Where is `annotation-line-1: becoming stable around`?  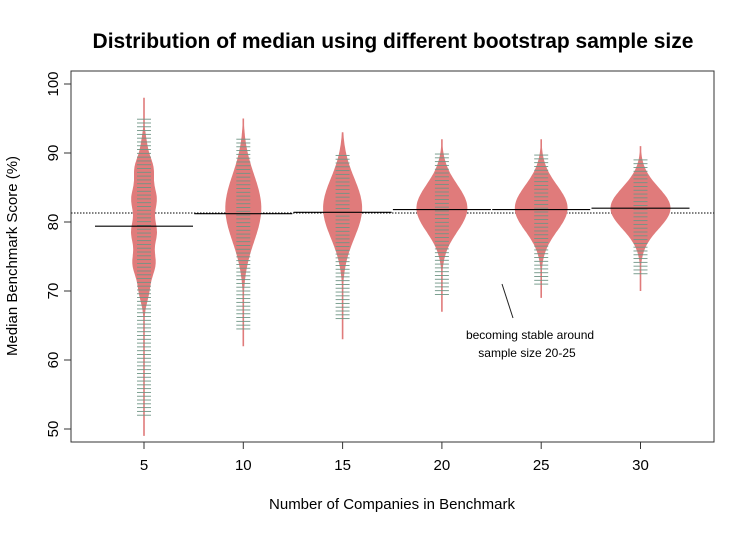 annotation-line-1: becoming stable around is located at coordinates (530, 335).